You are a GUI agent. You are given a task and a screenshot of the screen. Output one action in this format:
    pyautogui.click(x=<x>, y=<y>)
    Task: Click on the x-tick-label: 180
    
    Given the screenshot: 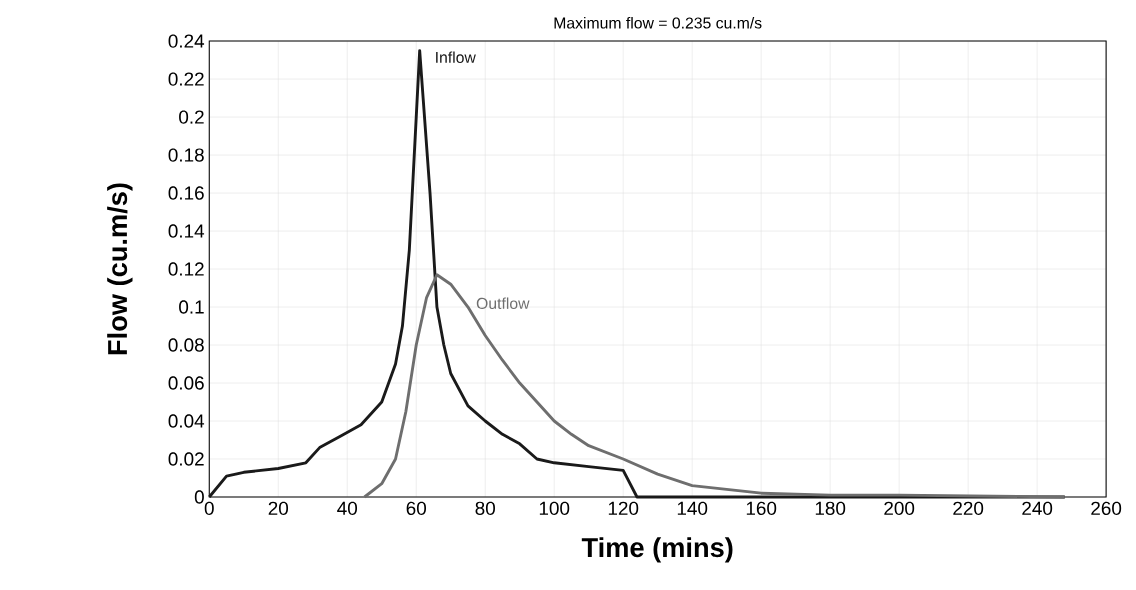 What is the action you would take?
    pyautogui.click(x=830, y=508)
    